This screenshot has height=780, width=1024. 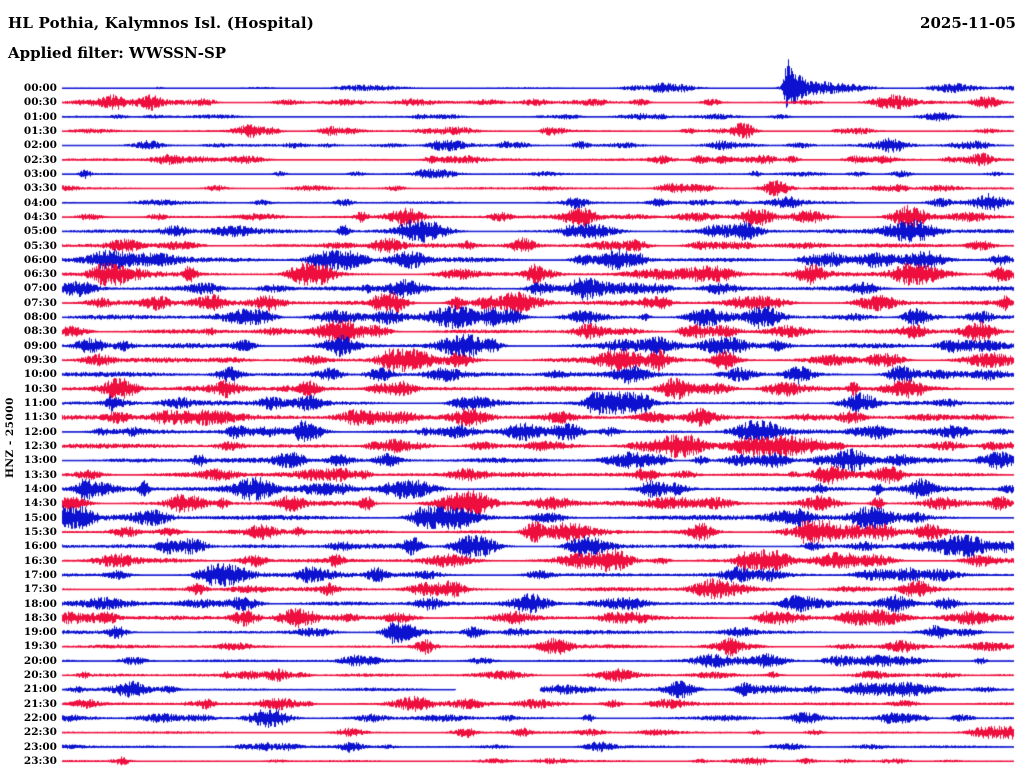 I want to click on applied-filter-label: Applied filter: WWSSN-SP, so click(x=117, y=53).